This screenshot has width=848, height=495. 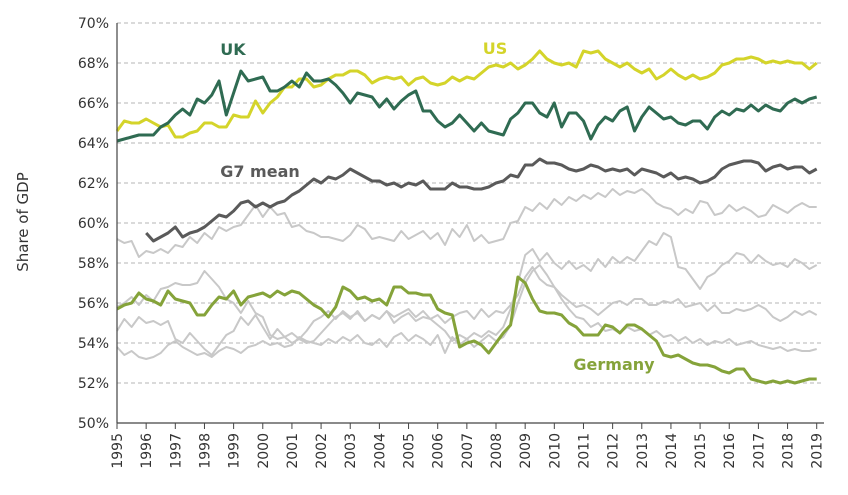 I want to click on y-tick-label: 60%, so click(x=93, y=224).